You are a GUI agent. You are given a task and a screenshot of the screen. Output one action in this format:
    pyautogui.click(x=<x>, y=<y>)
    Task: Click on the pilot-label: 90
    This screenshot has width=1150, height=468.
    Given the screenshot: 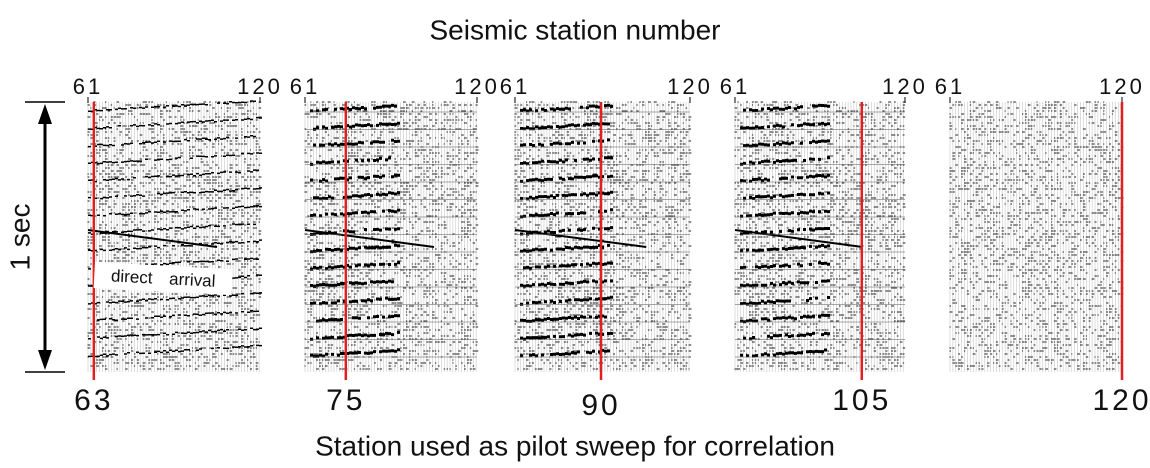 What is the action you would take?
    pyautogui.click(x=600, y=405)
    